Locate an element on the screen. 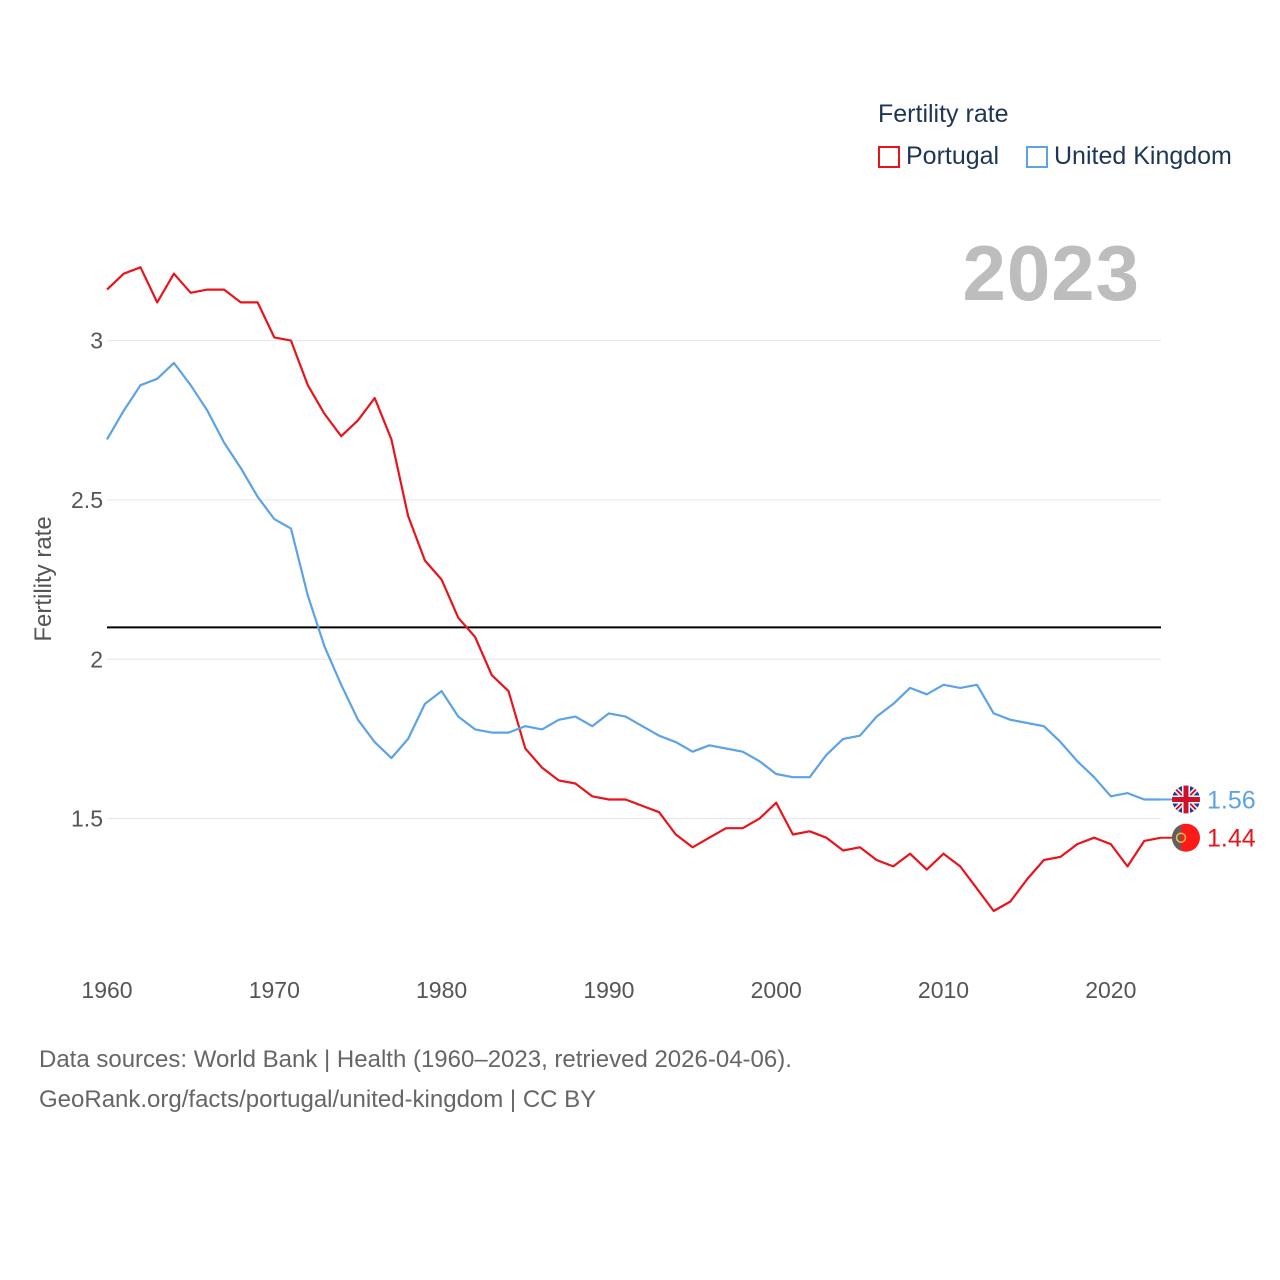 This screenshot has height=1280, width=1280. legend-label-united-kingdom: United Kingdom is located at coordinates (1143, 156).